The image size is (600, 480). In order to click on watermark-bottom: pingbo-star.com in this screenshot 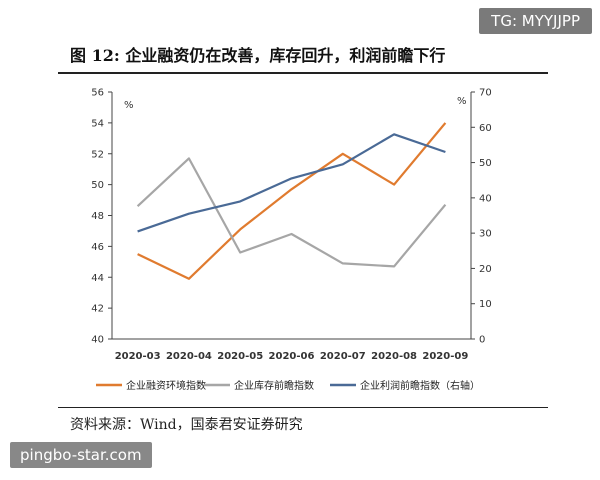, I will do `click(81, 455)`.